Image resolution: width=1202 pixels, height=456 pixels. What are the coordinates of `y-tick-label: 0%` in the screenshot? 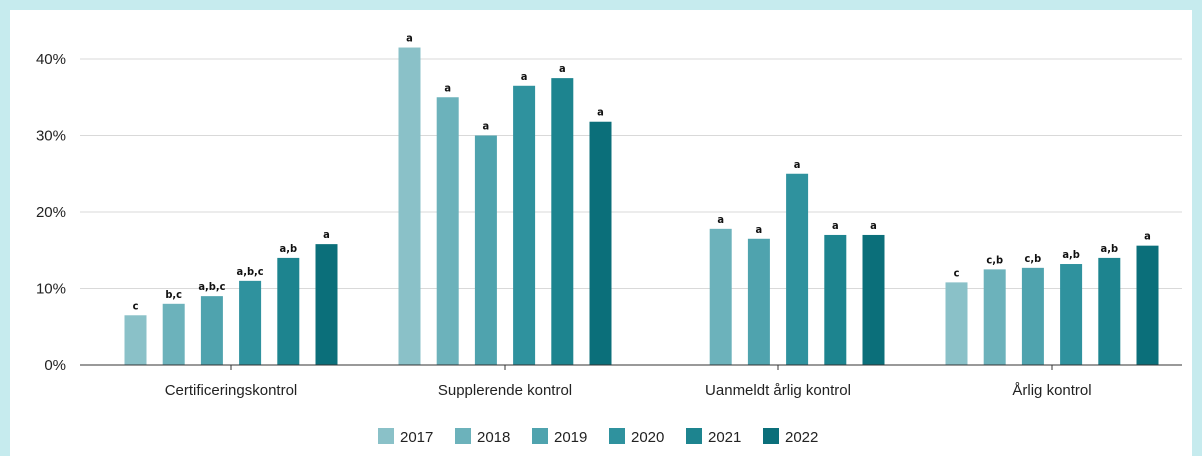 It's located at (55, 365).